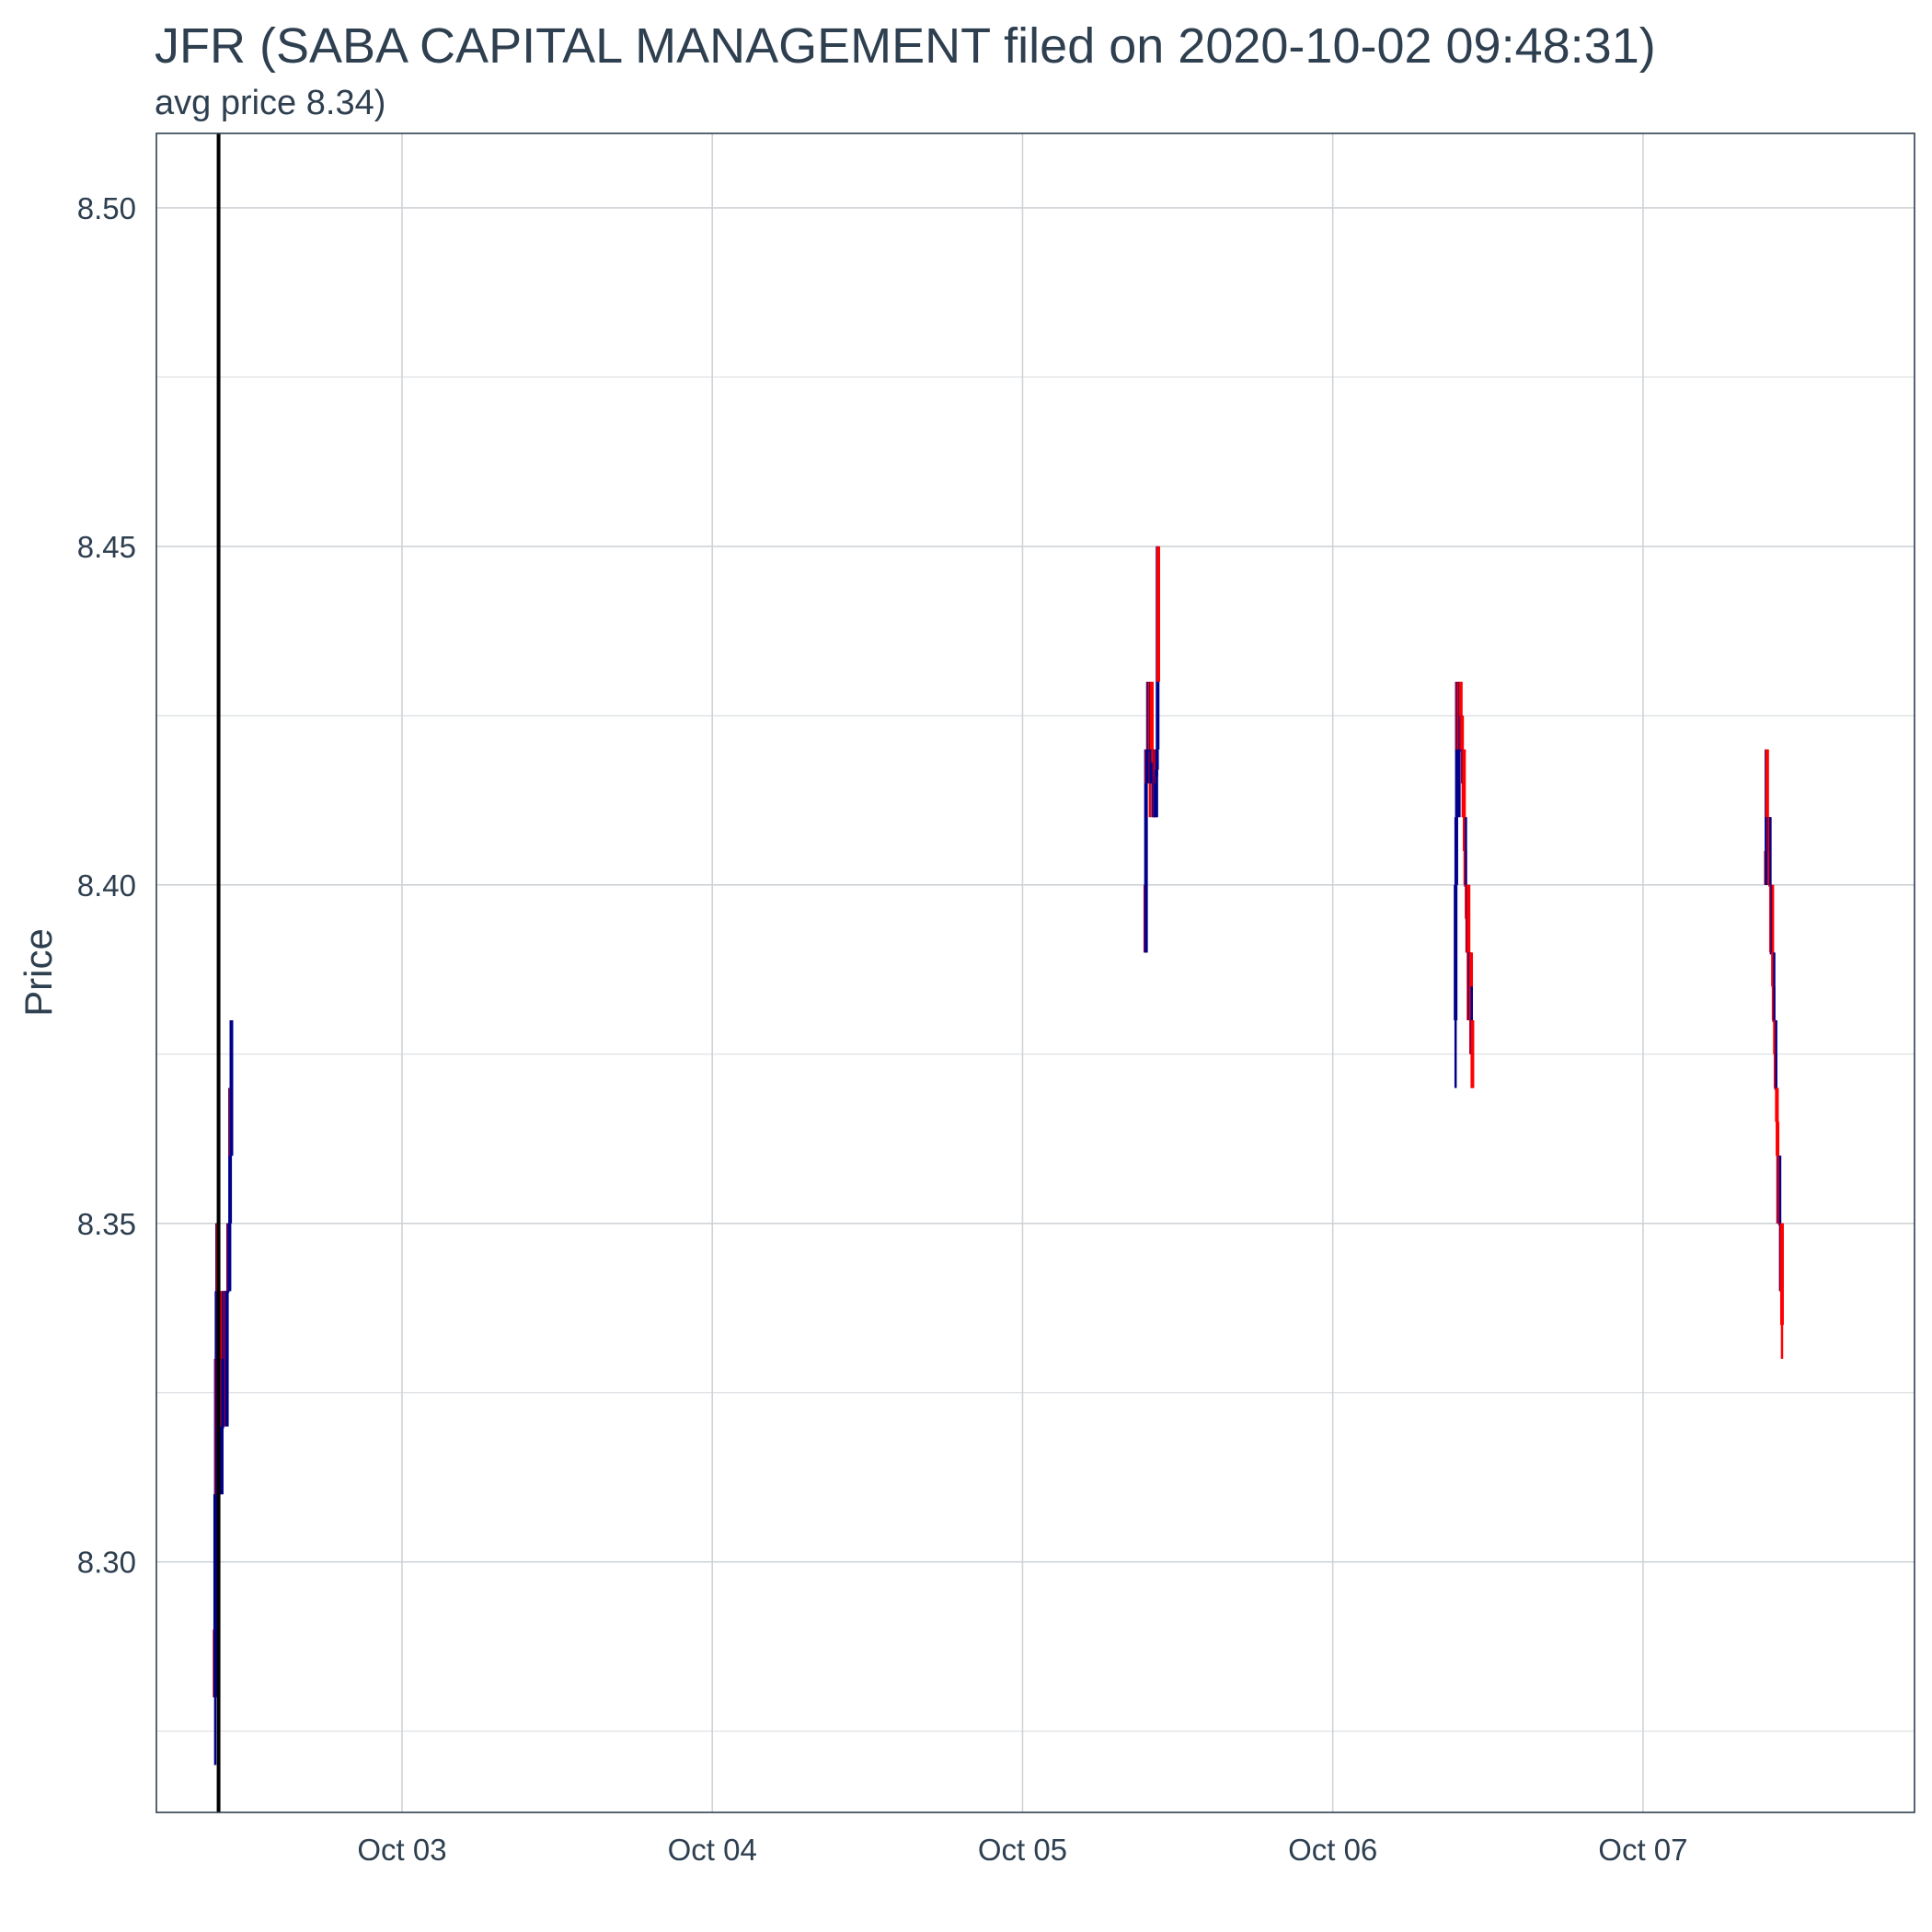 Image resolution: width=1932 pixels, height=1932 pixels. I want to click on x-axis-ticks: Oct 03 Oct 04 Oct 05 Oct 06 Oct 07, so click(1022, 1850).